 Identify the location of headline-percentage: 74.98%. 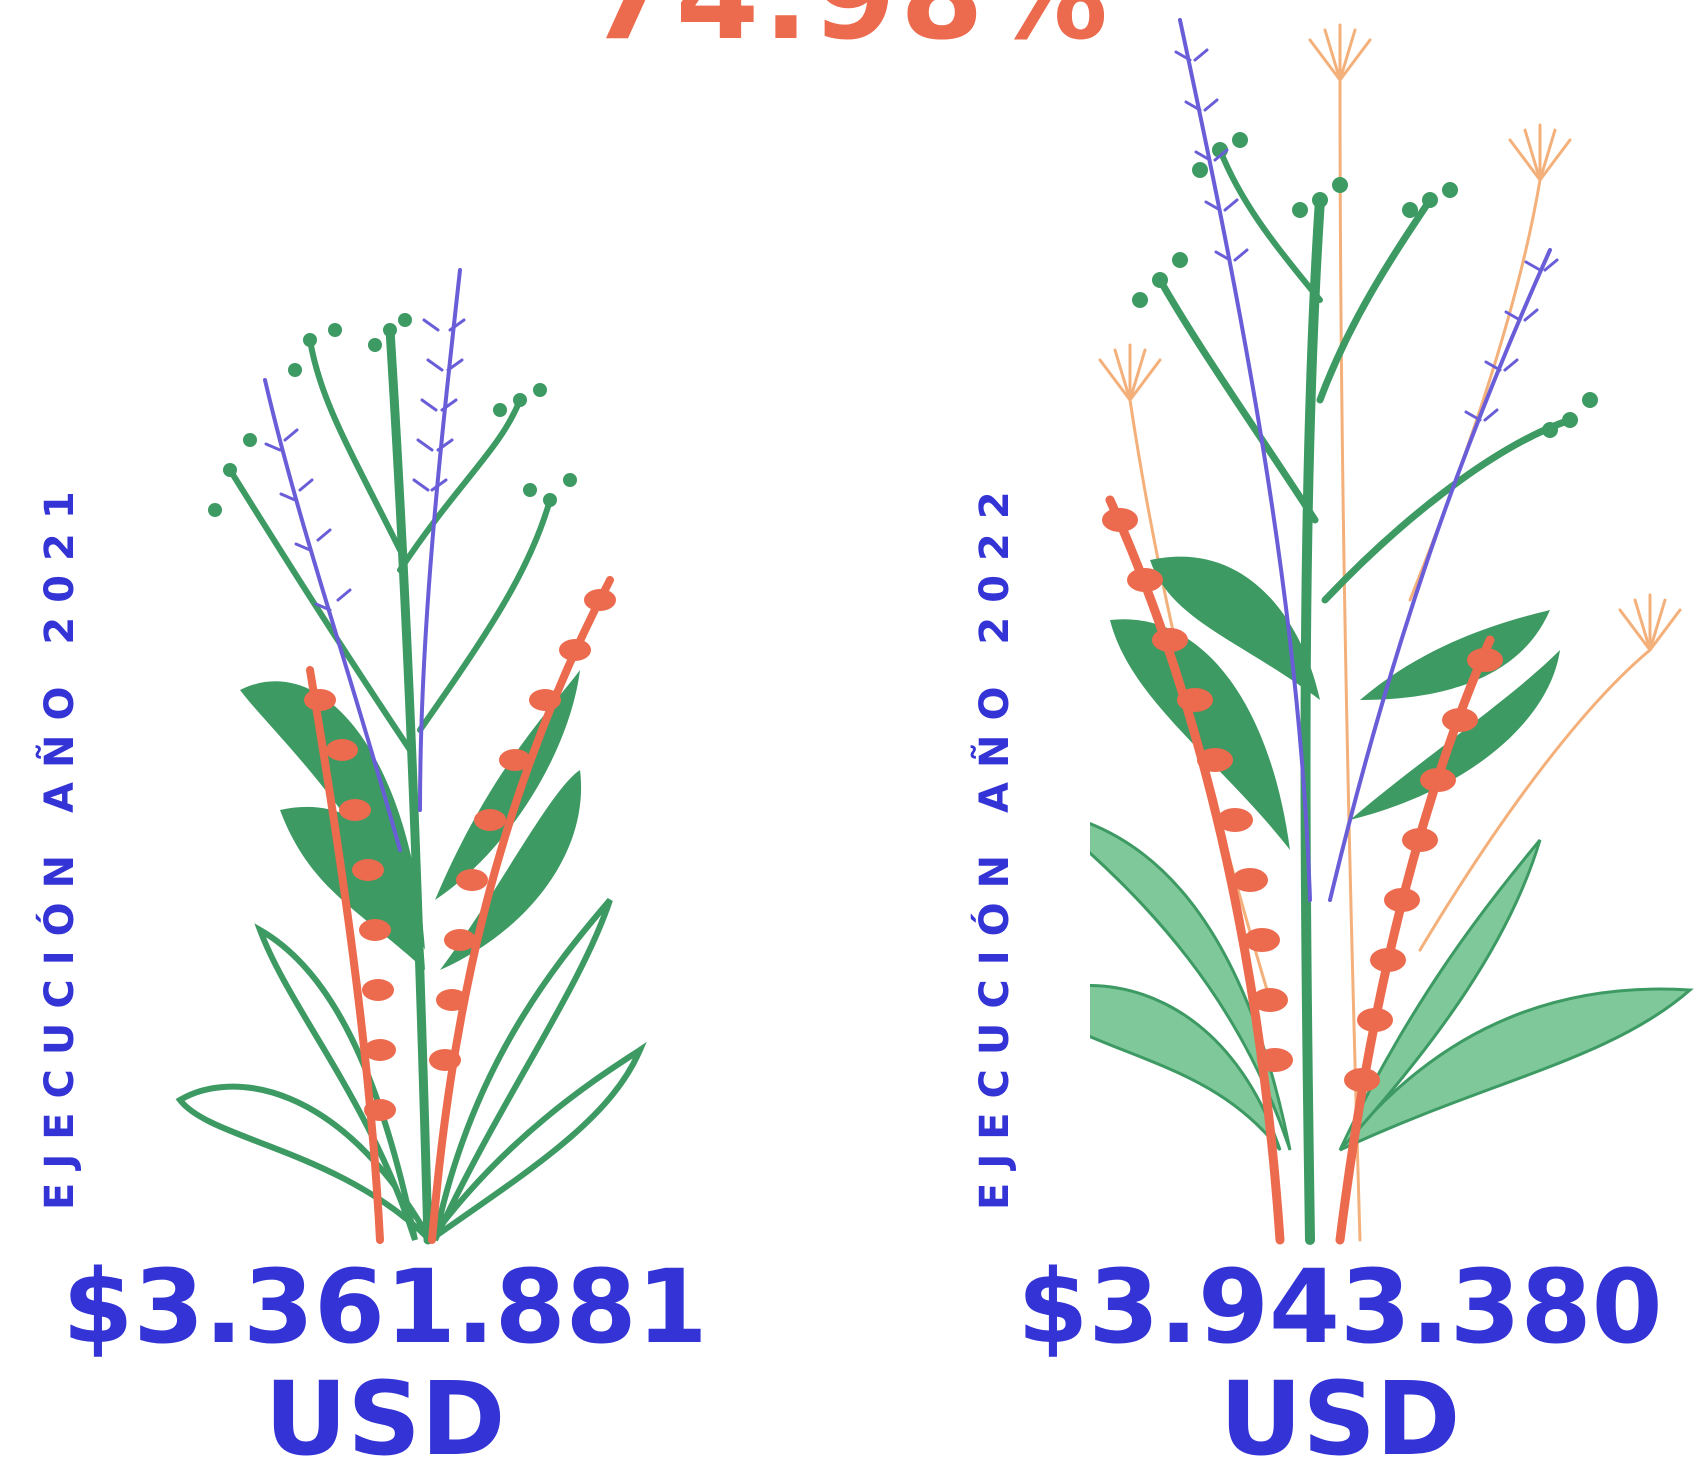
(850, 29).